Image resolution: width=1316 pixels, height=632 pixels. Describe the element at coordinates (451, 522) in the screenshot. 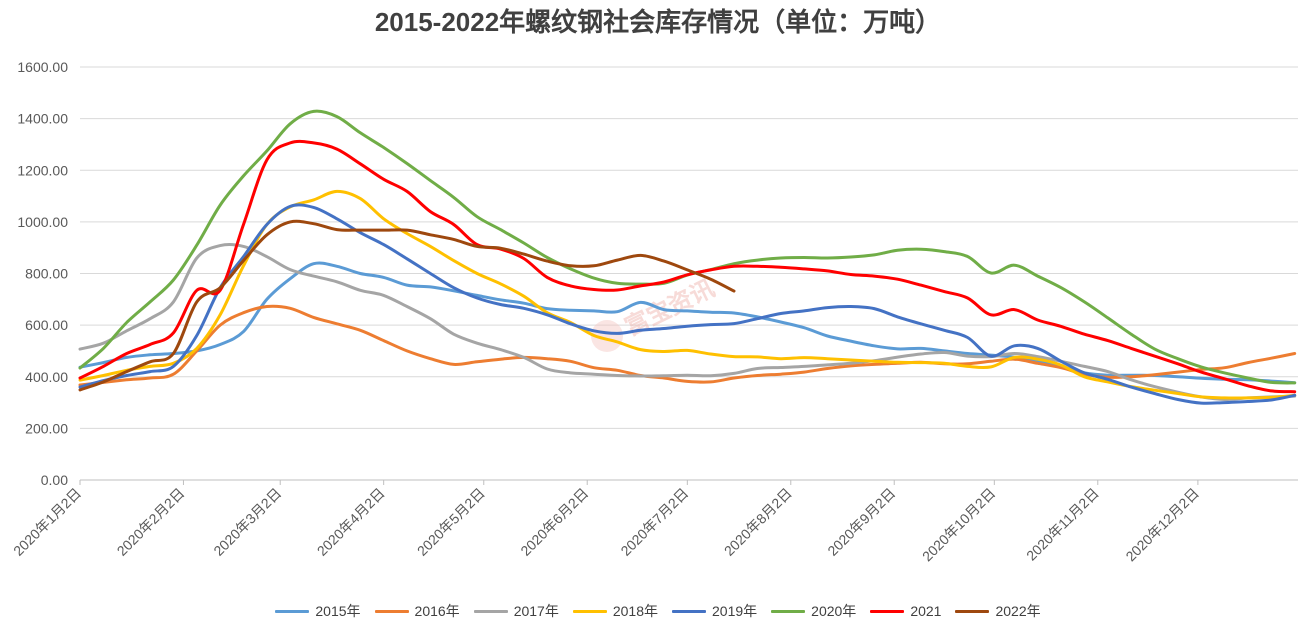

I see `x-tick-label: 2020年5月2日` at that location.